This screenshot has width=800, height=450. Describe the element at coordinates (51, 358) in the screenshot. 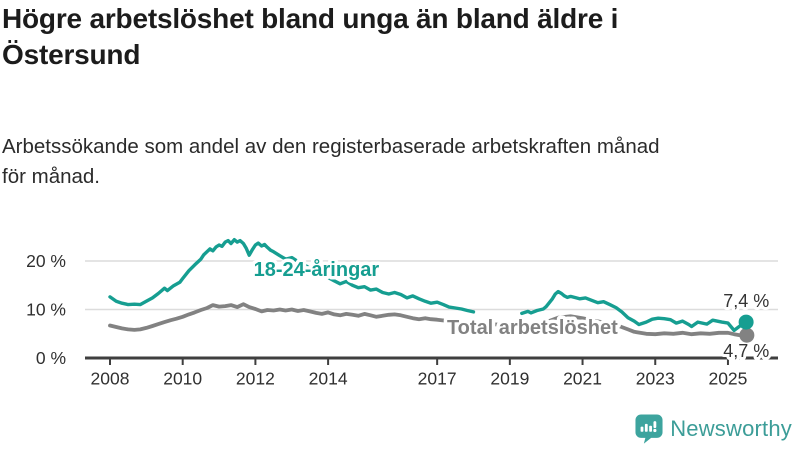

I see `y-axis-label: 0 %` at that location.